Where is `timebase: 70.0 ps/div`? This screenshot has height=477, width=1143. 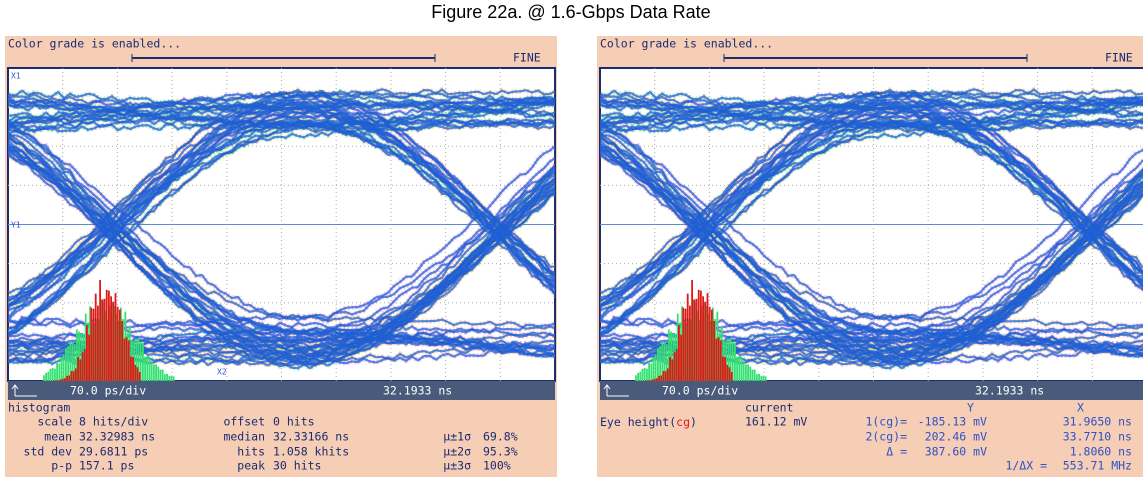 timebase: 70.0 ps/div is located at coordinates (108, 391).